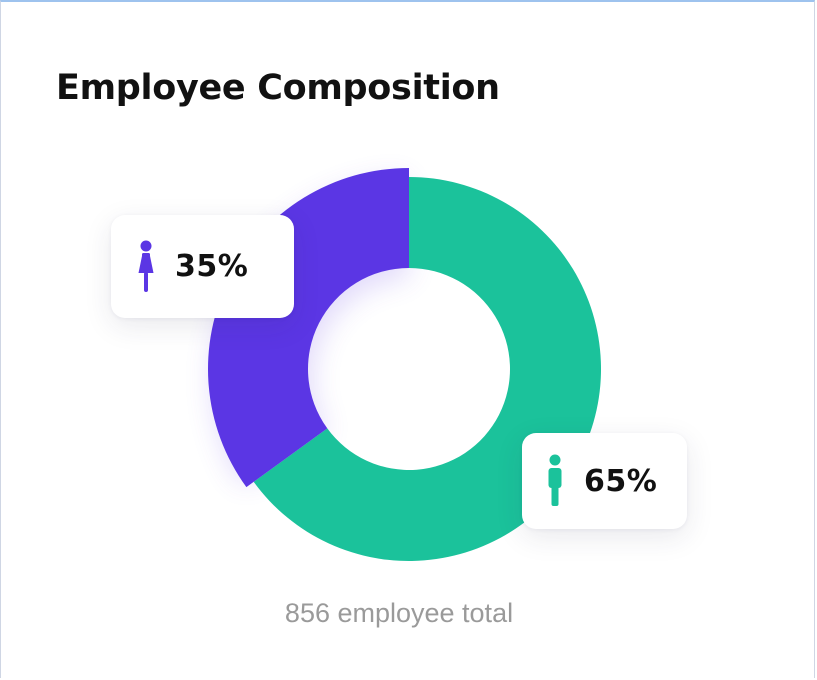 This screenshot has height=680, width=817. What do you see at coordinates (399, 613) in the screenshot?
I see `employee-total-text: 856 employee total` at bounding box center [399, 613].